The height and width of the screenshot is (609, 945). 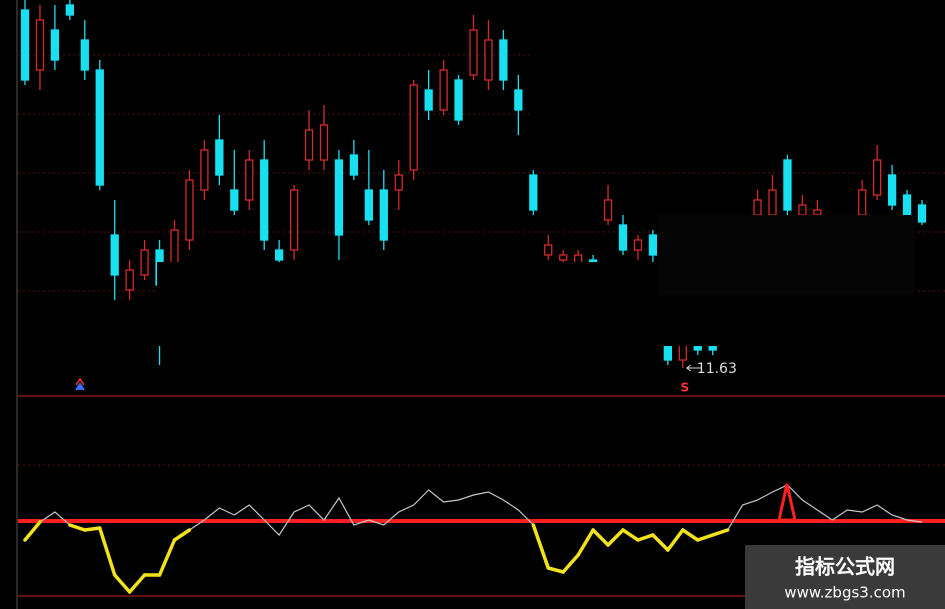 What do you see at coordinates (684, 388) in the screenshot?
I see `signal-label: S` at bounding box center [684, 388].